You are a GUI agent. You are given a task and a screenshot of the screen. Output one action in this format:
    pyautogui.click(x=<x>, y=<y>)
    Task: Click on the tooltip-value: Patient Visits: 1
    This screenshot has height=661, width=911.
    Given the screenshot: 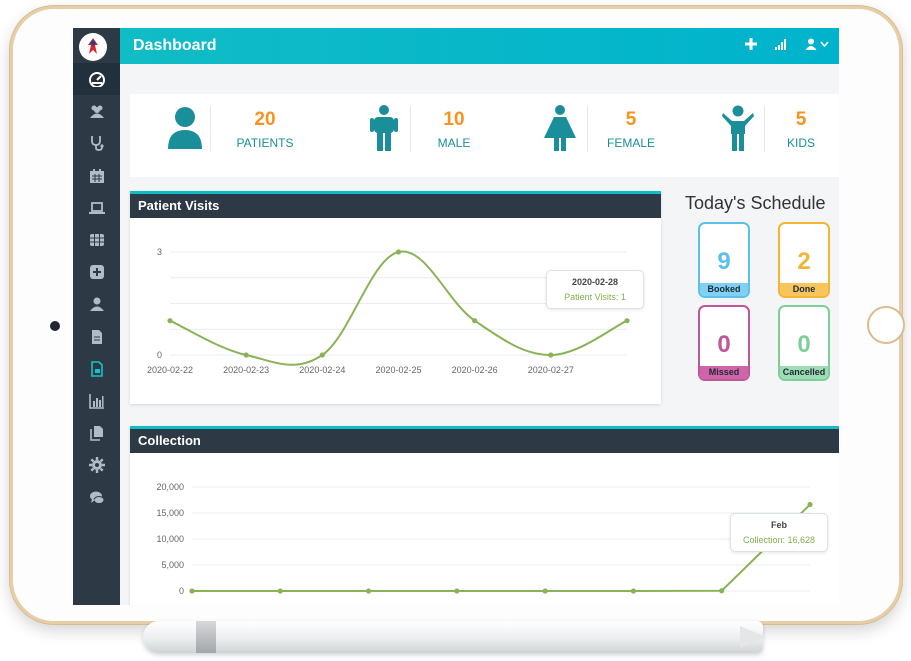 What is the action you would take?
    pyautogui.click(x=595, y=297)
    